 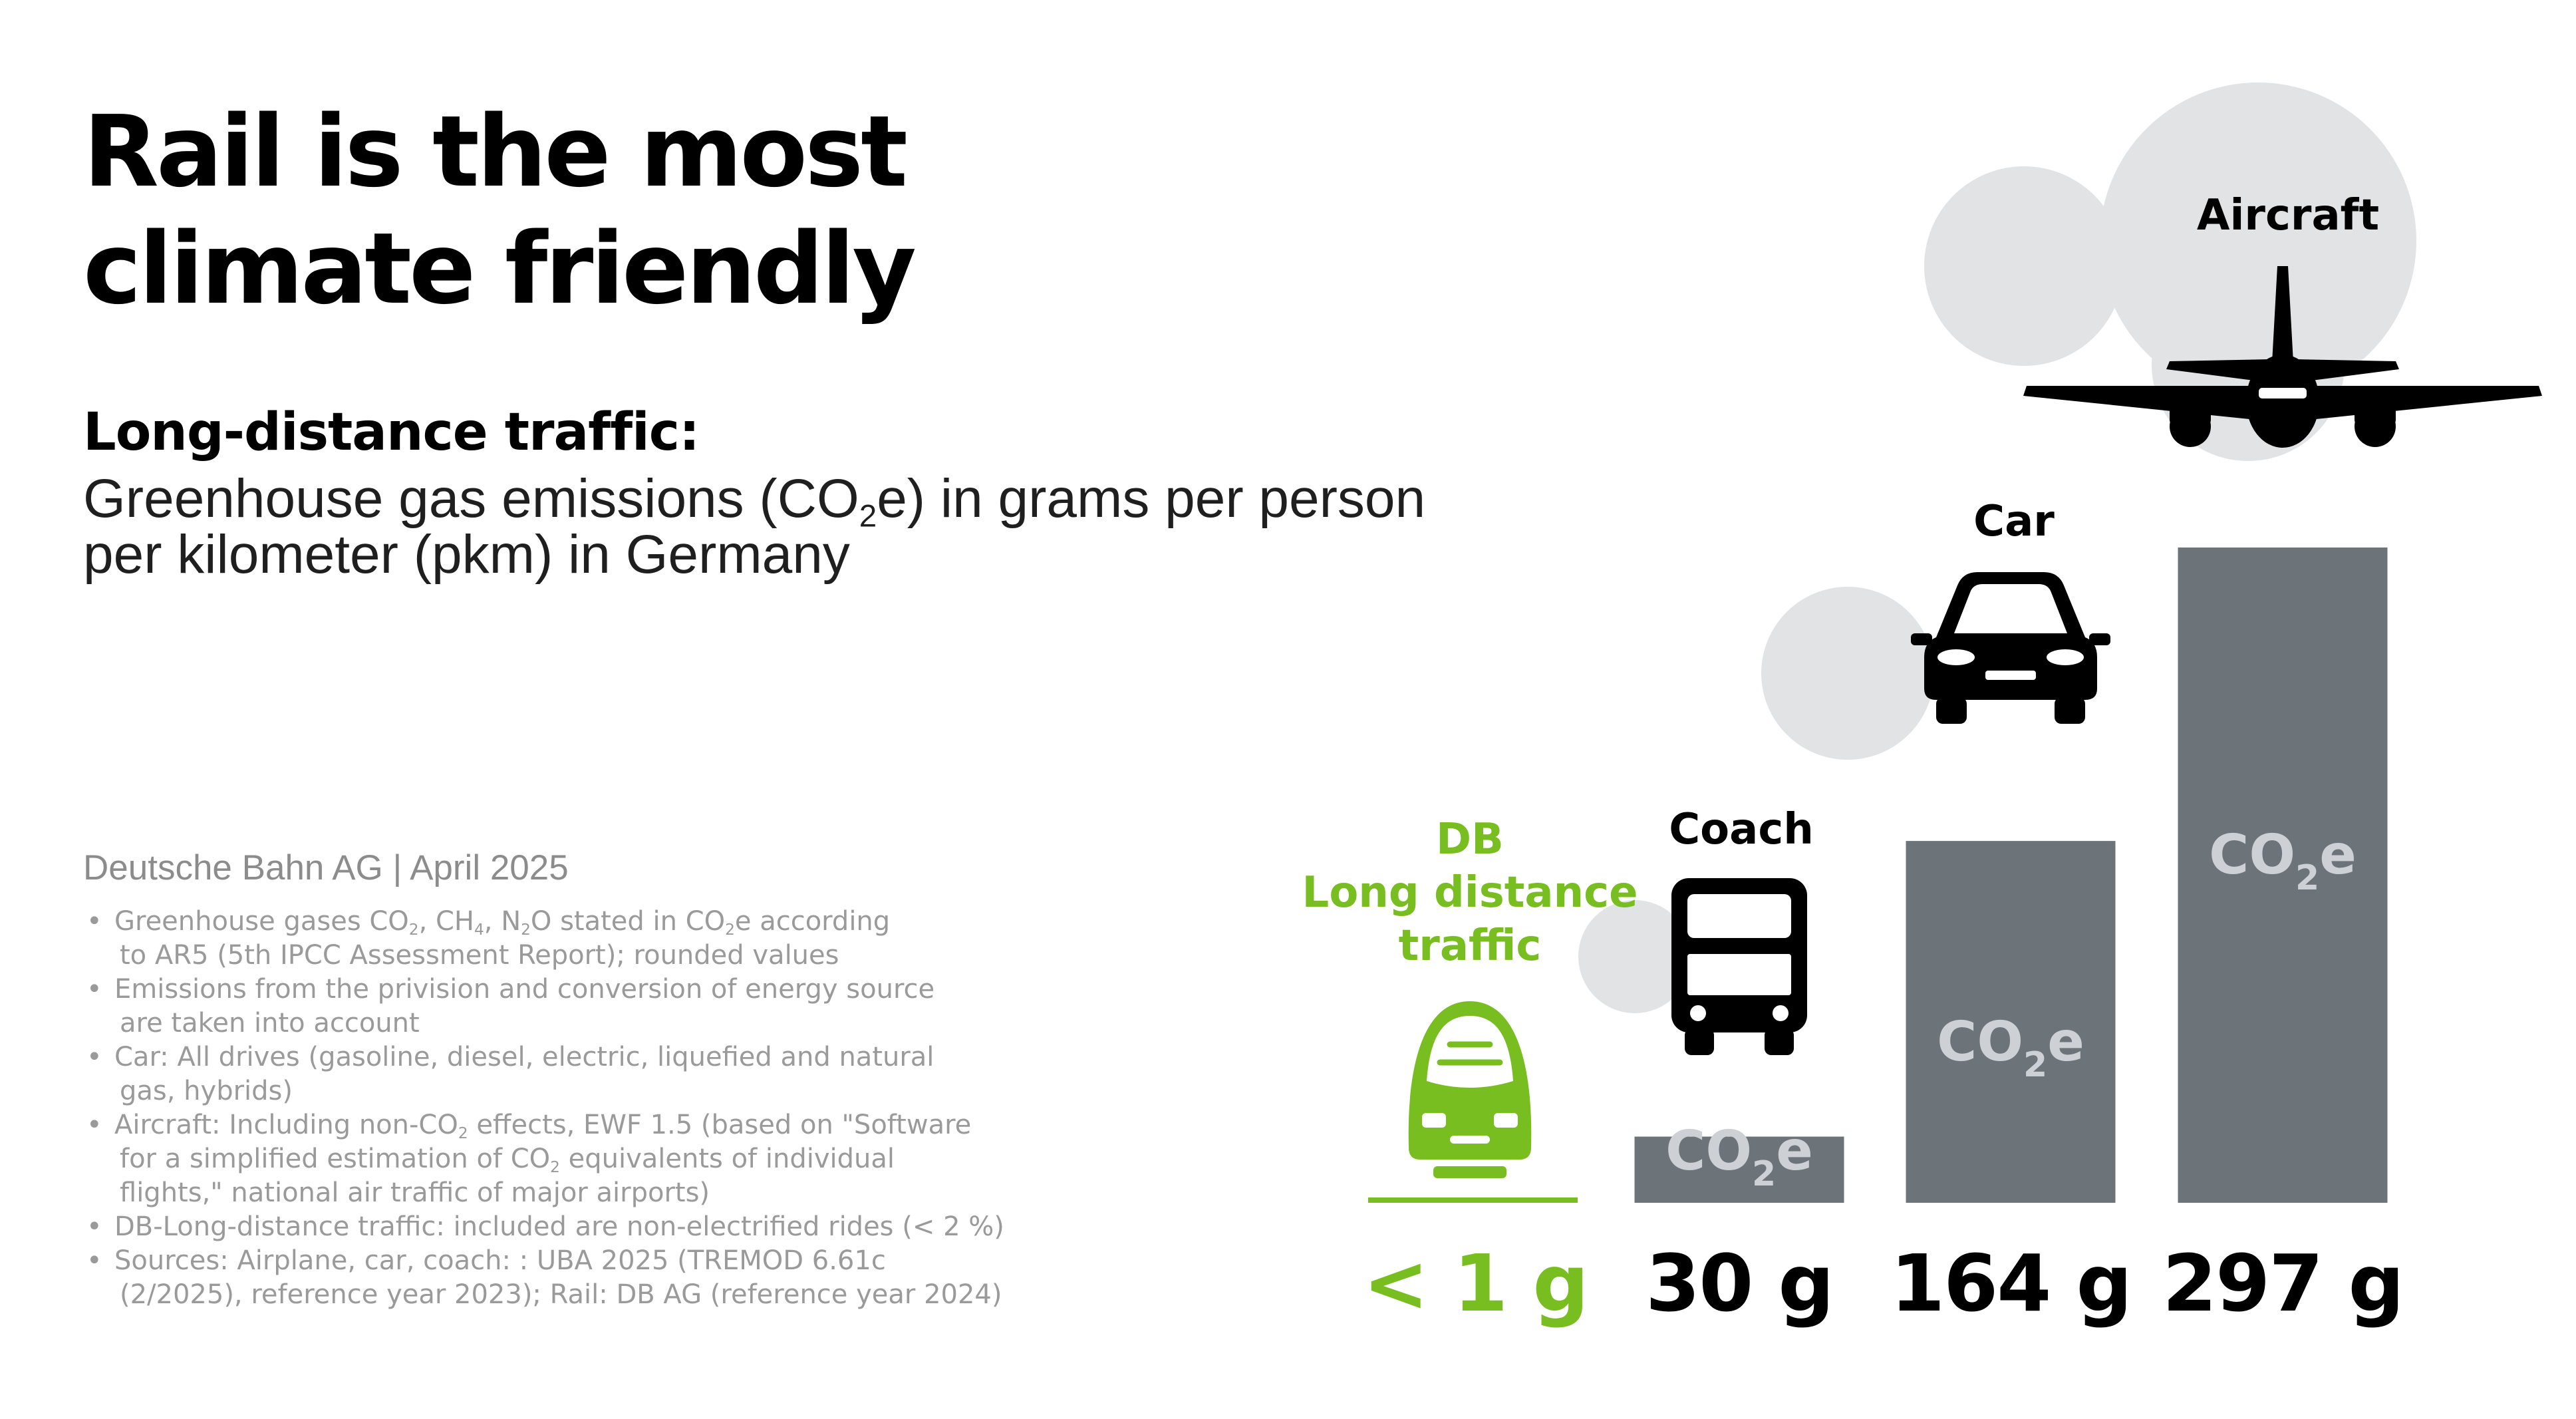 I want to click on source-credit: Deutsche Bahn AG | April 2025, so click(x=326, y=867).